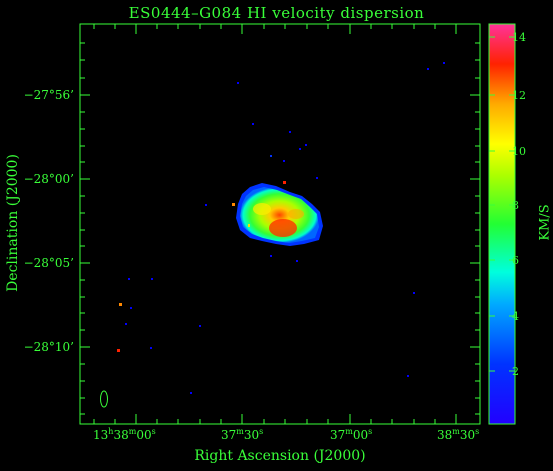  I want to click on y-tick-label: −27°56’, so click(48, 95).